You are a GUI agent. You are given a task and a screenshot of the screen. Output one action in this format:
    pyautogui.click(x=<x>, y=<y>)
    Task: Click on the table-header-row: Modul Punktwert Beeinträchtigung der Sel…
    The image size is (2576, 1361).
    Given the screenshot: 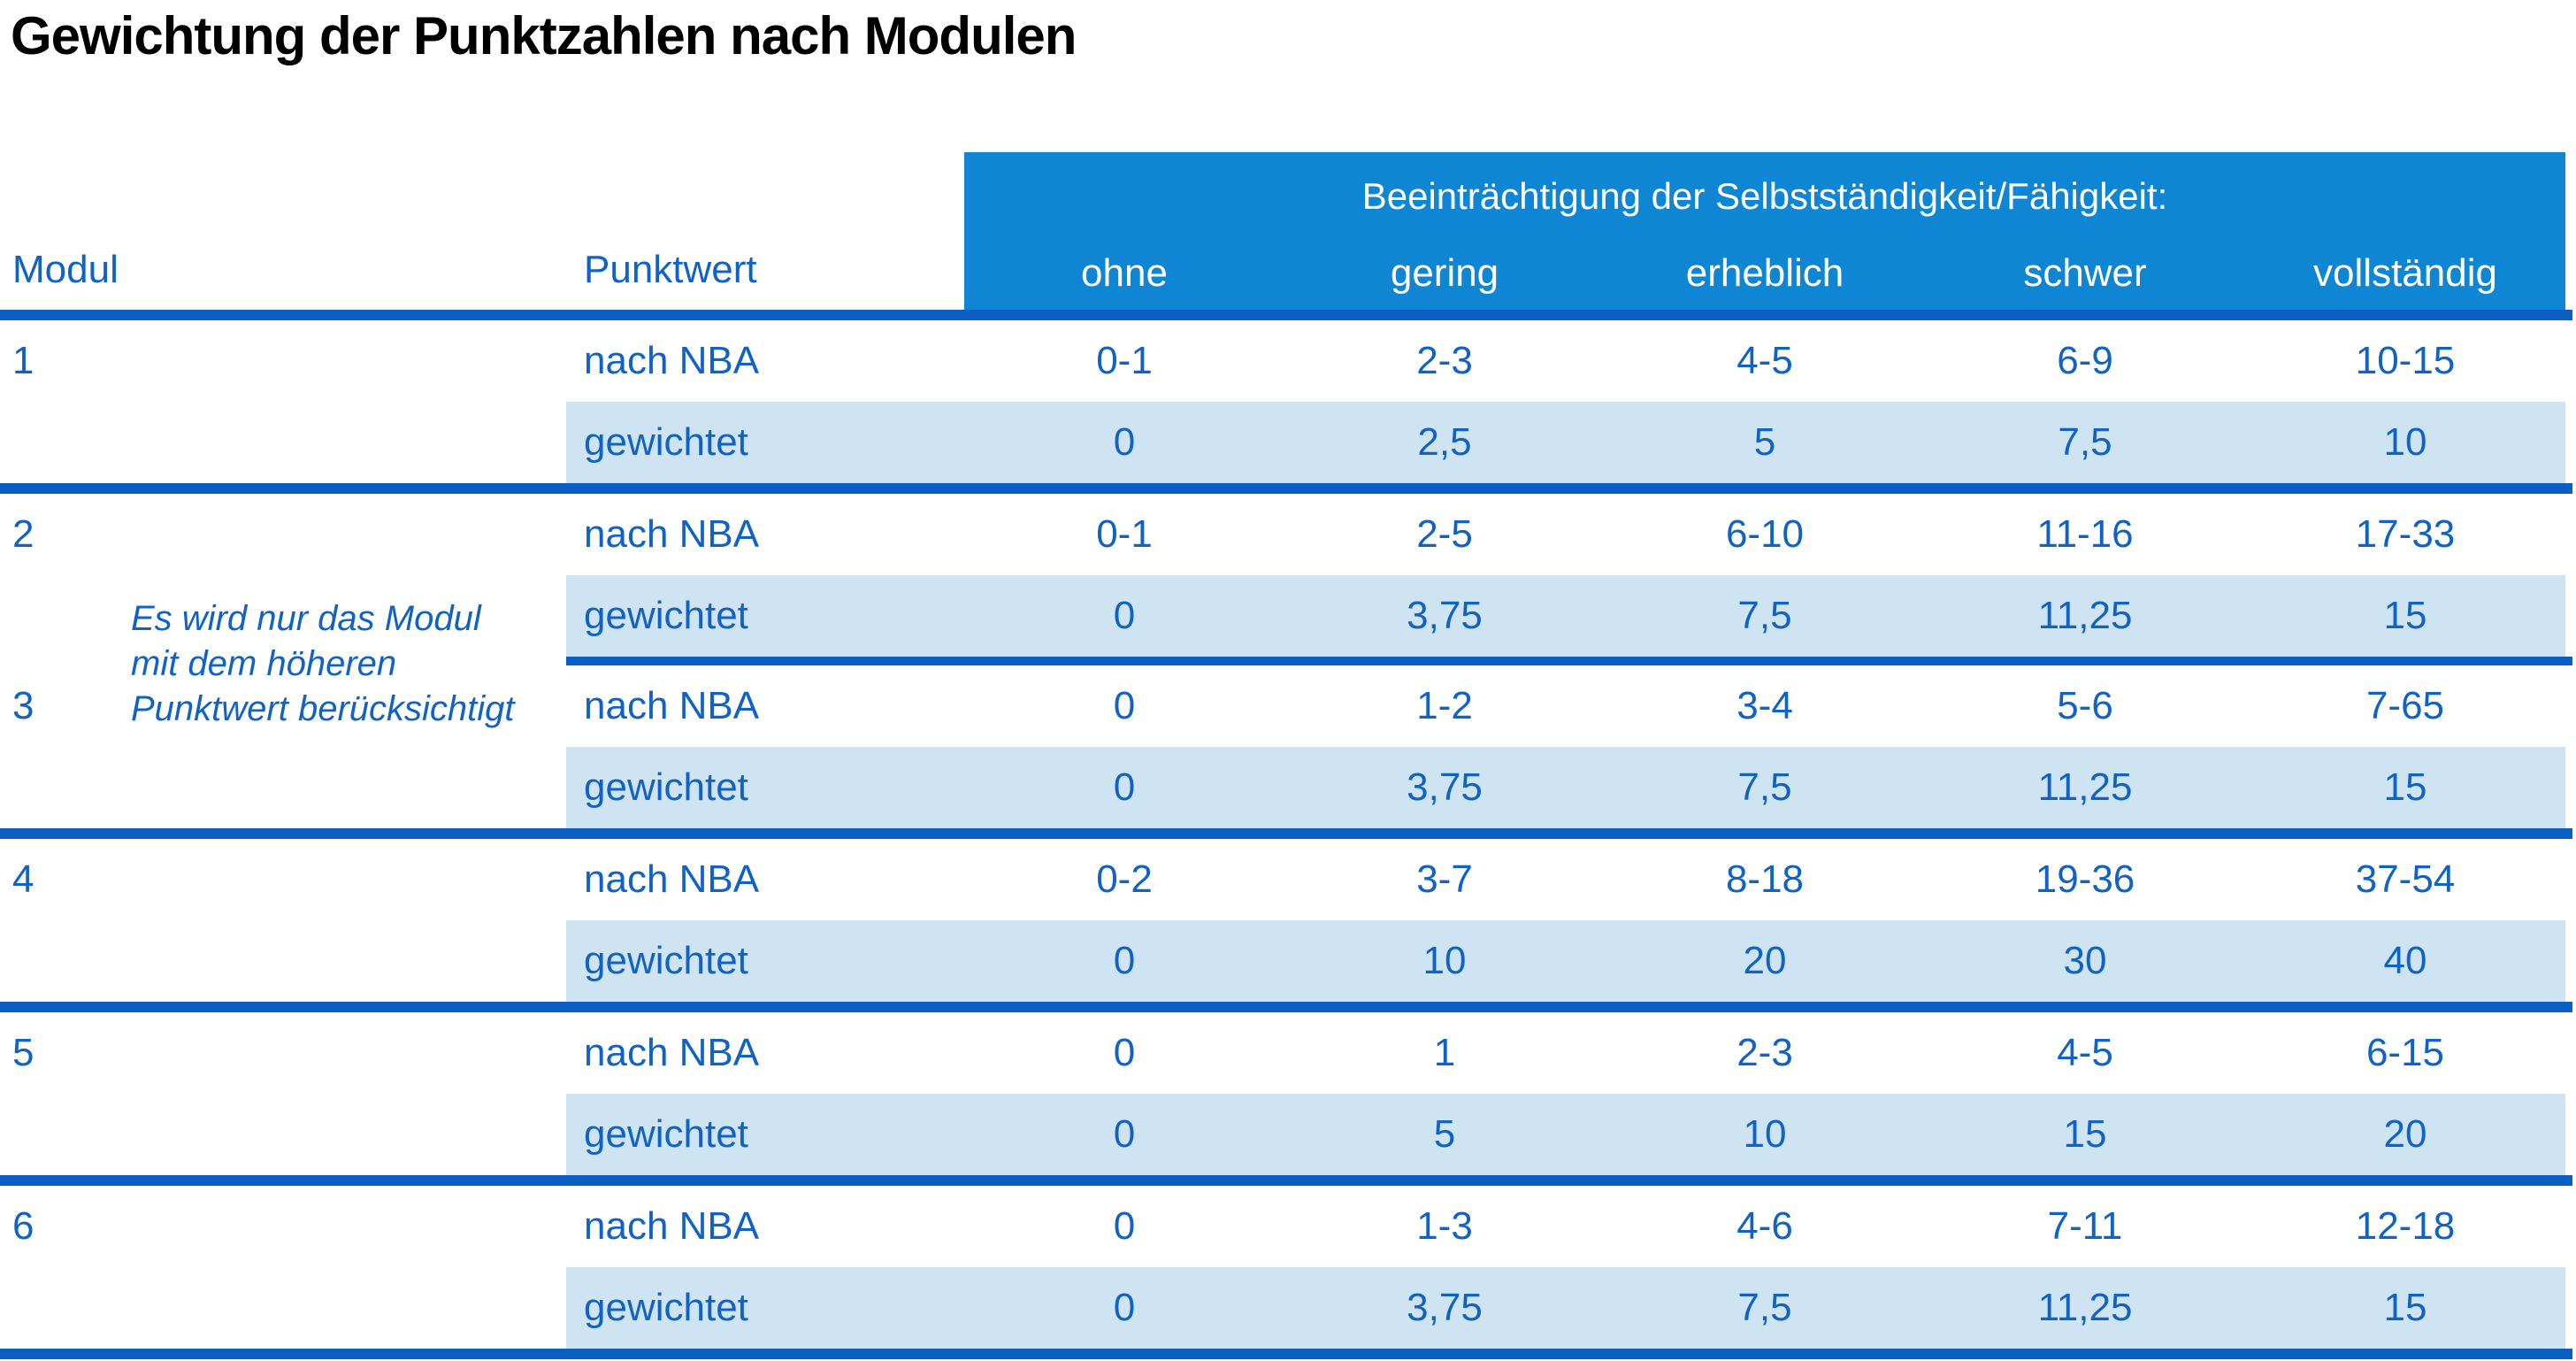 What is the action you would take?
    pyautogui.click(x=1288, y=231)
    